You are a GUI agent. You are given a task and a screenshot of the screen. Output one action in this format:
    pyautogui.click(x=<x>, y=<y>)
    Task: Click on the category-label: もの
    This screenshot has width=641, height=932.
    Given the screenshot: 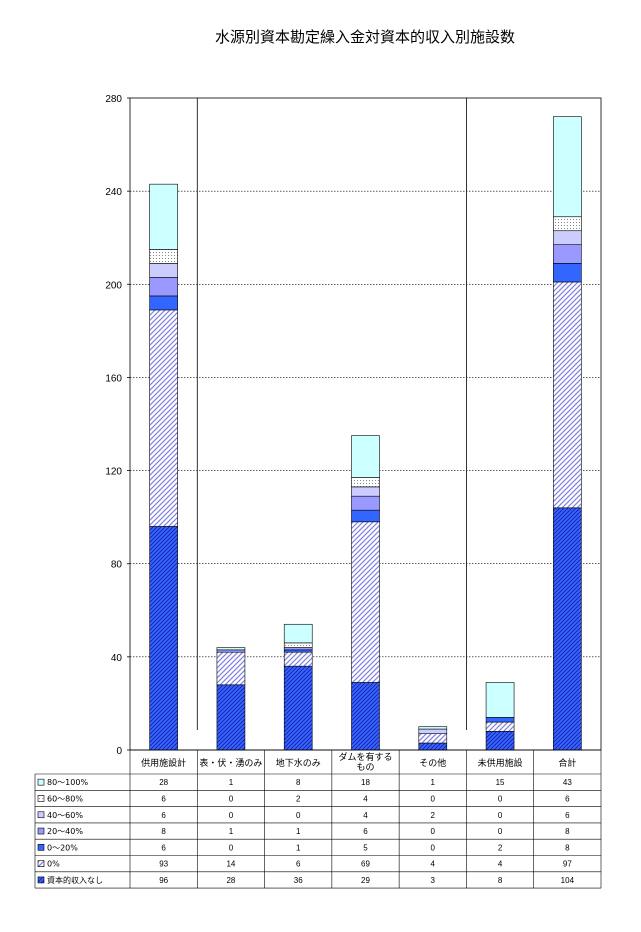 What is the action you would take?
    pyautogui.click(x=365, y=767)
    